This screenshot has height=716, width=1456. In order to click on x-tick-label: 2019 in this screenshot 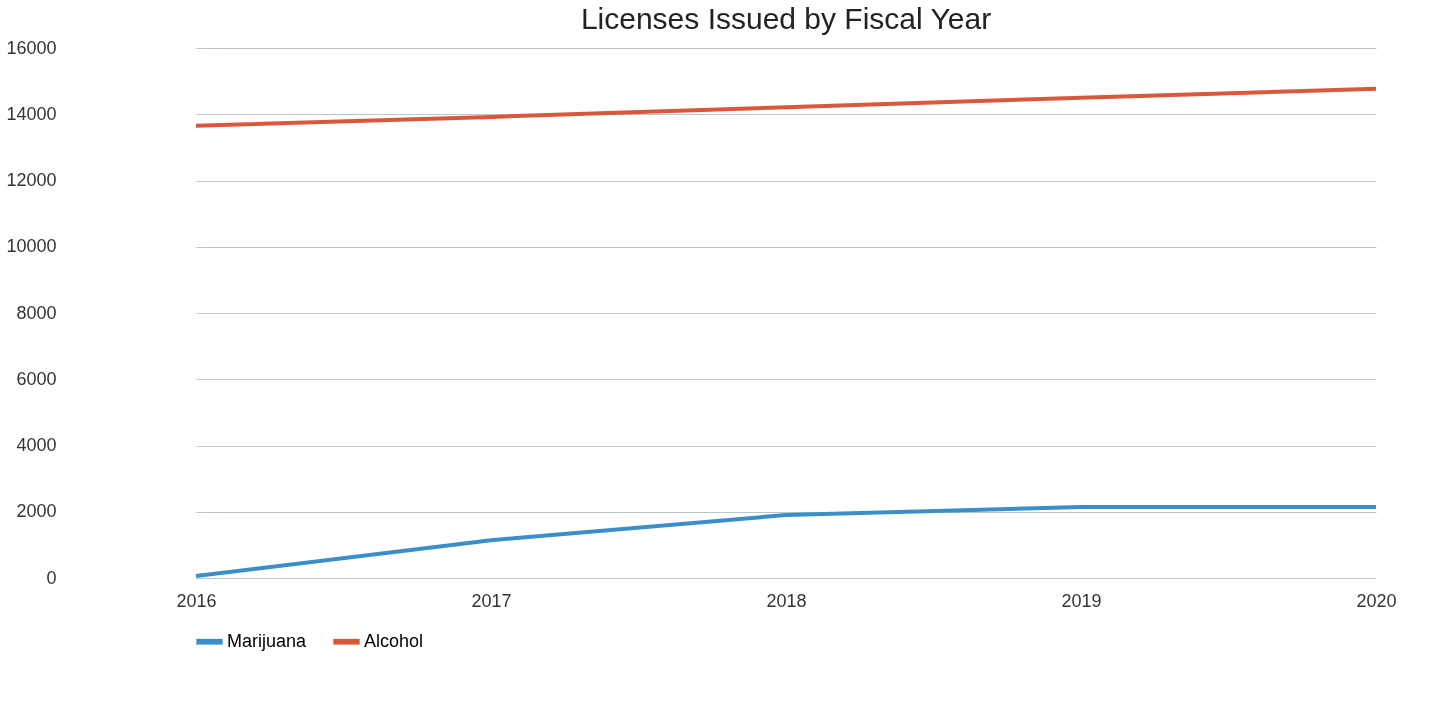, I will do `click(1081, 600)`.